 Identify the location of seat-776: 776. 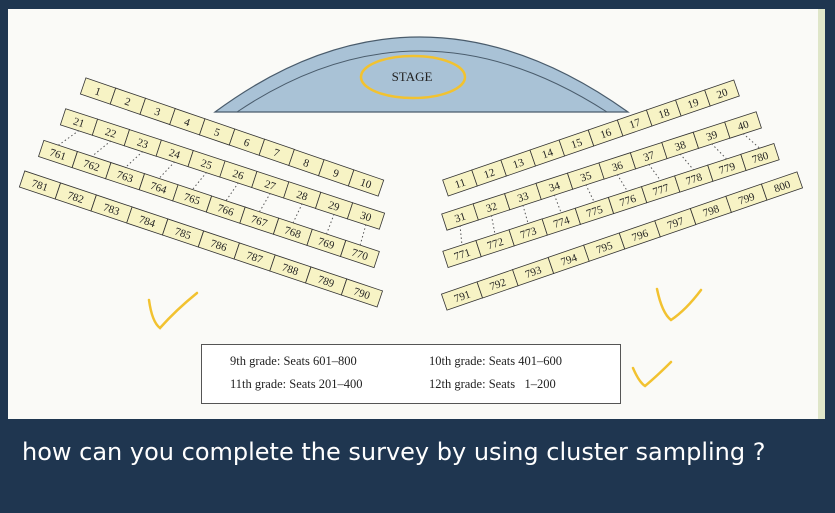
(627, 200).